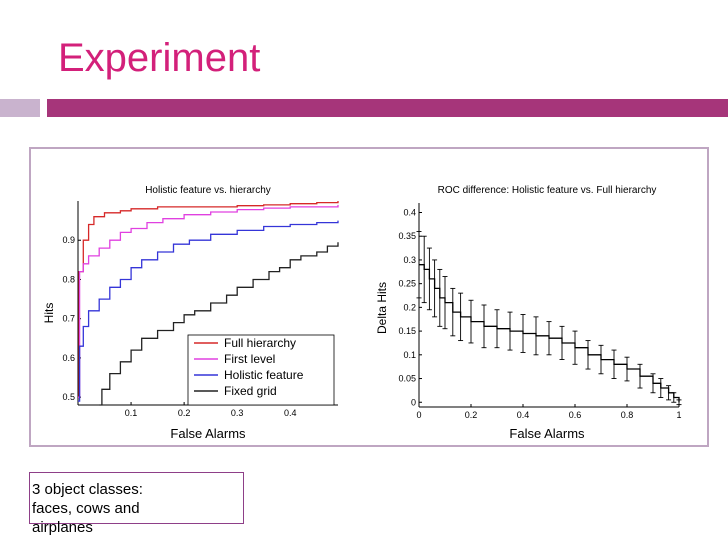 Image resolution: width=728 pixels, height=546 pixels. What do you see at coordinates (409, 260) in the screenshot?
I see `chart2-y-tick-label: 0.3` at bounding box center [409, 260].